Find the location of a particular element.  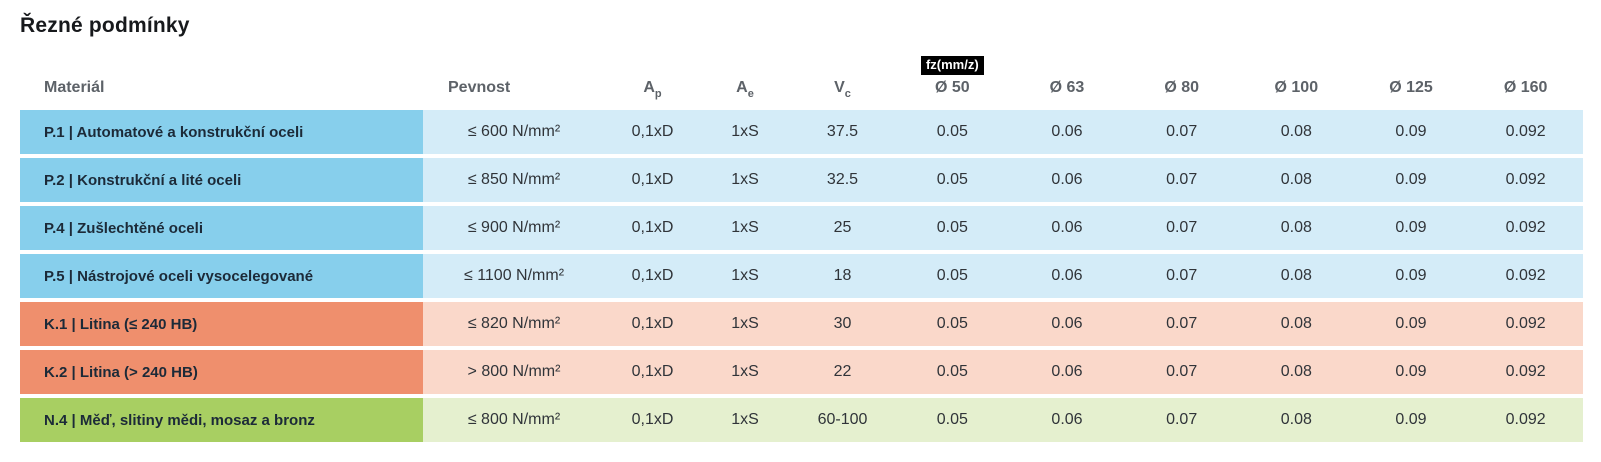

material-cell: P.2 | Konstrukční a lité oceli is located at coordinates (221, 180).